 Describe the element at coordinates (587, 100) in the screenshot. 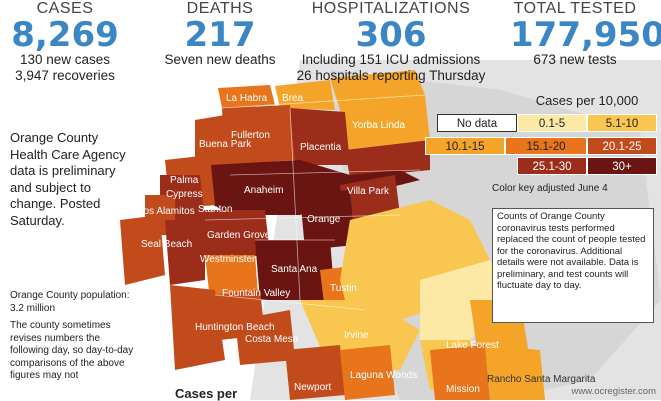

I see `legend-title: Cases per 10,000` at that location.